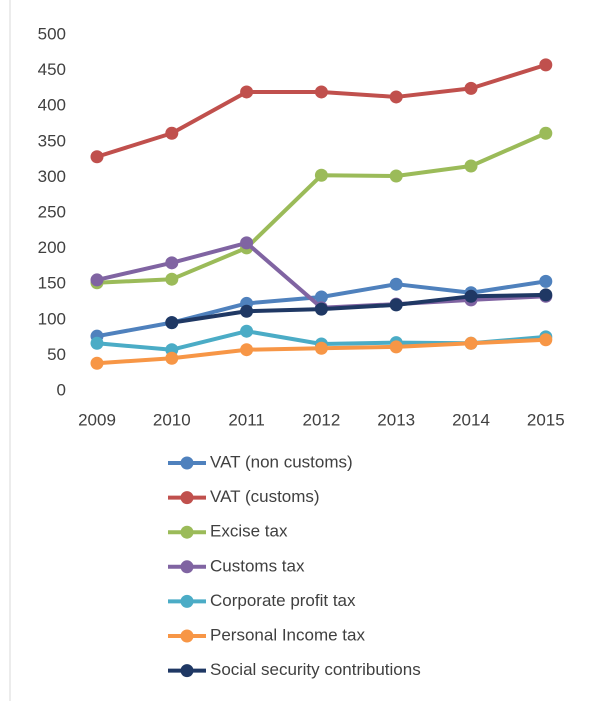 The image size is (604, 701). Describe the element at coordinates (52, 105) in the screenshot. I see `y-tick-label: 400` at that location.